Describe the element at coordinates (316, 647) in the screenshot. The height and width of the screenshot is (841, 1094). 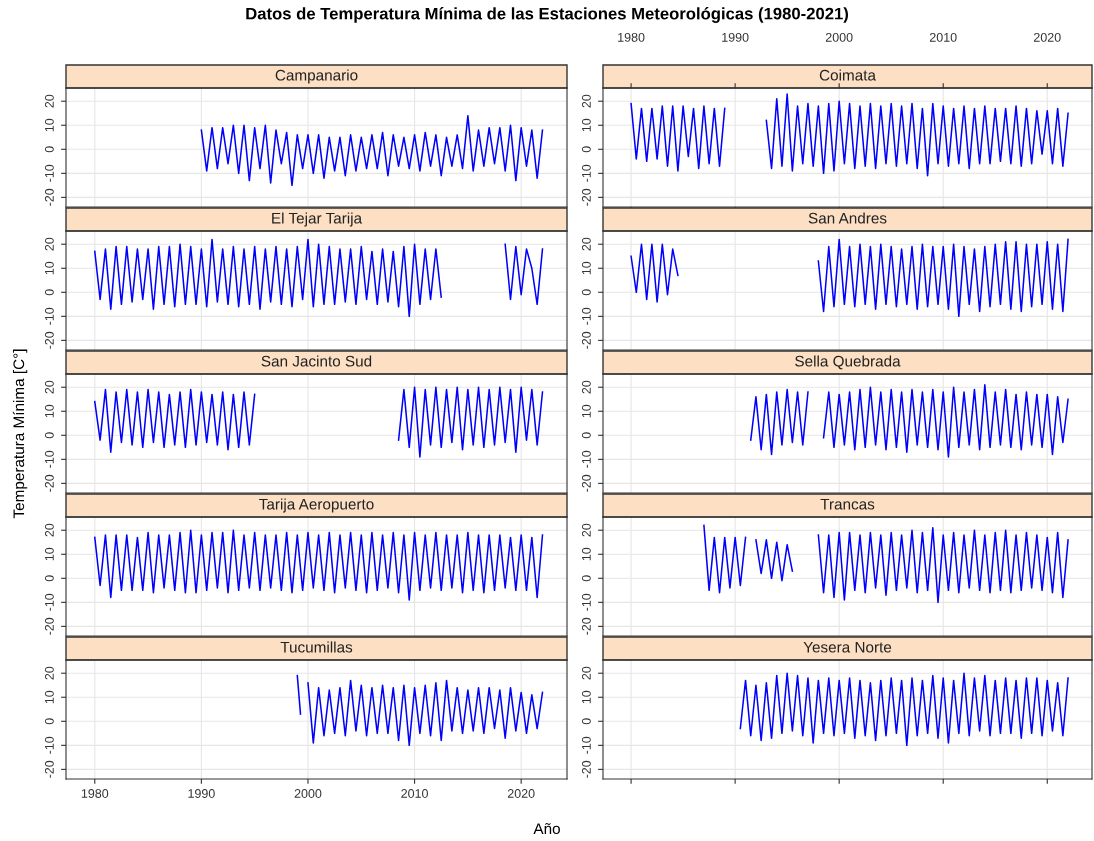
I see `chart-title: Tucumillas` at that location.